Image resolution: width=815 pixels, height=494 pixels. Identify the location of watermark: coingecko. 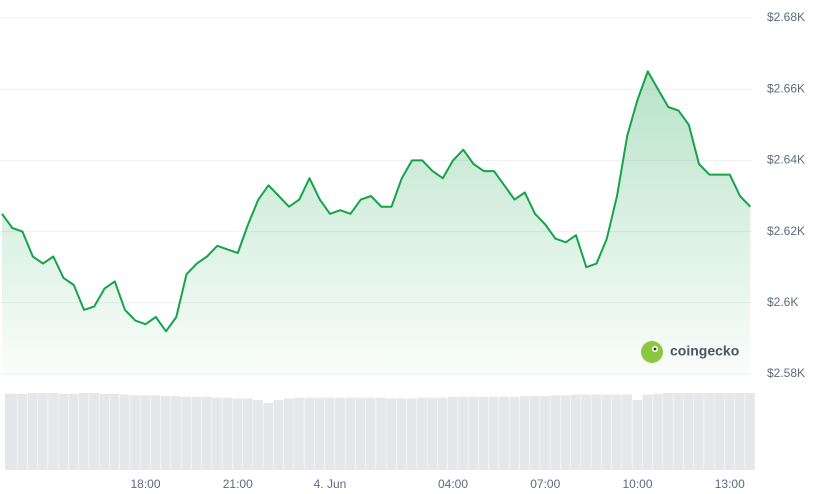
(704, 351).